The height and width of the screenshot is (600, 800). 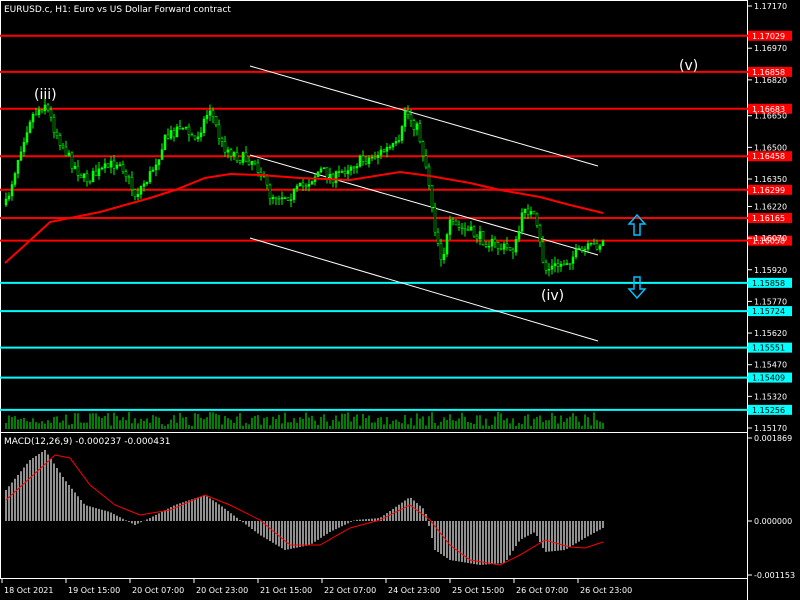 I want to click on time-tick-label: 24 Oct 23:00, so click(x=414, y=590).